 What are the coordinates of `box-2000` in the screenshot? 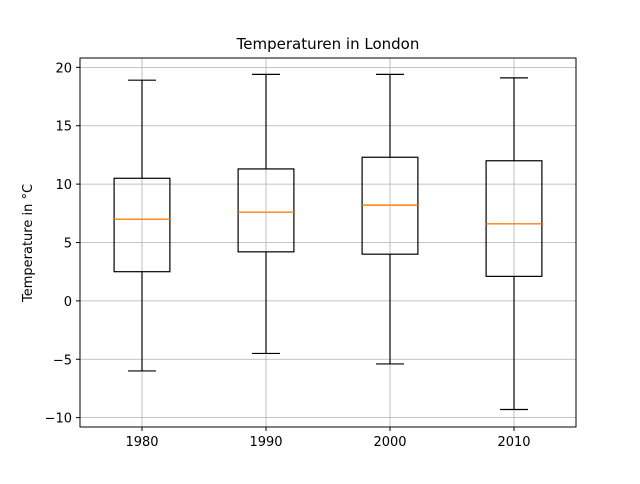 It's located at (390, 219).